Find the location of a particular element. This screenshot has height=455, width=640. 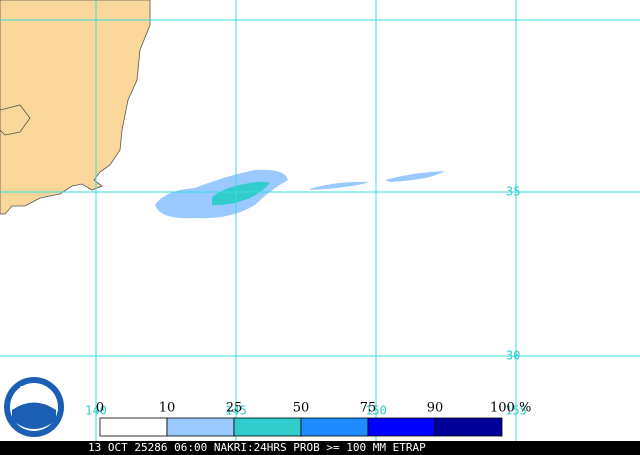

lon-label: 140 is located at coordinates (96, 411).